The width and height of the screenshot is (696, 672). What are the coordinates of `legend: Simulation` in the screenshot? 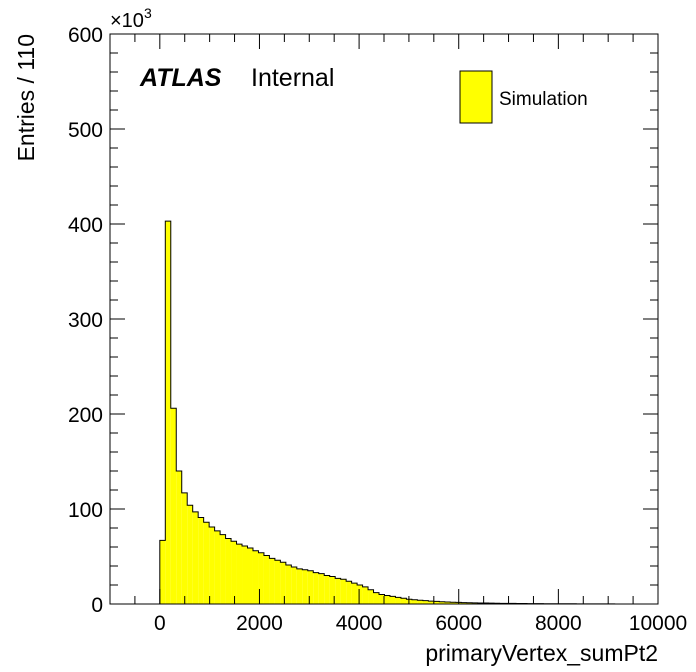 It's located at (523, 97).